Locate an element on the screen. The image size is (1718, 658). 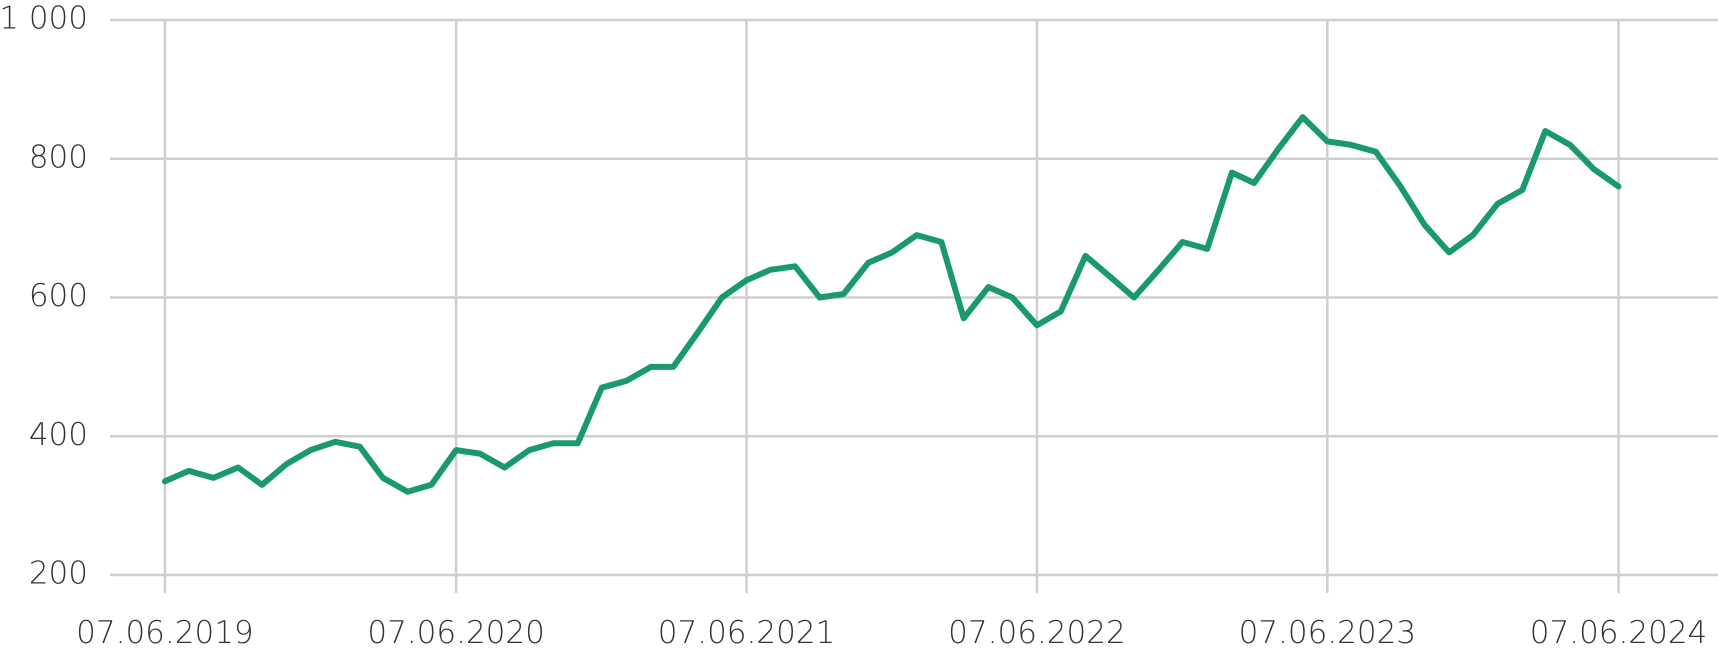
y-tick-label: 800 is located at coordinates (58, 157).